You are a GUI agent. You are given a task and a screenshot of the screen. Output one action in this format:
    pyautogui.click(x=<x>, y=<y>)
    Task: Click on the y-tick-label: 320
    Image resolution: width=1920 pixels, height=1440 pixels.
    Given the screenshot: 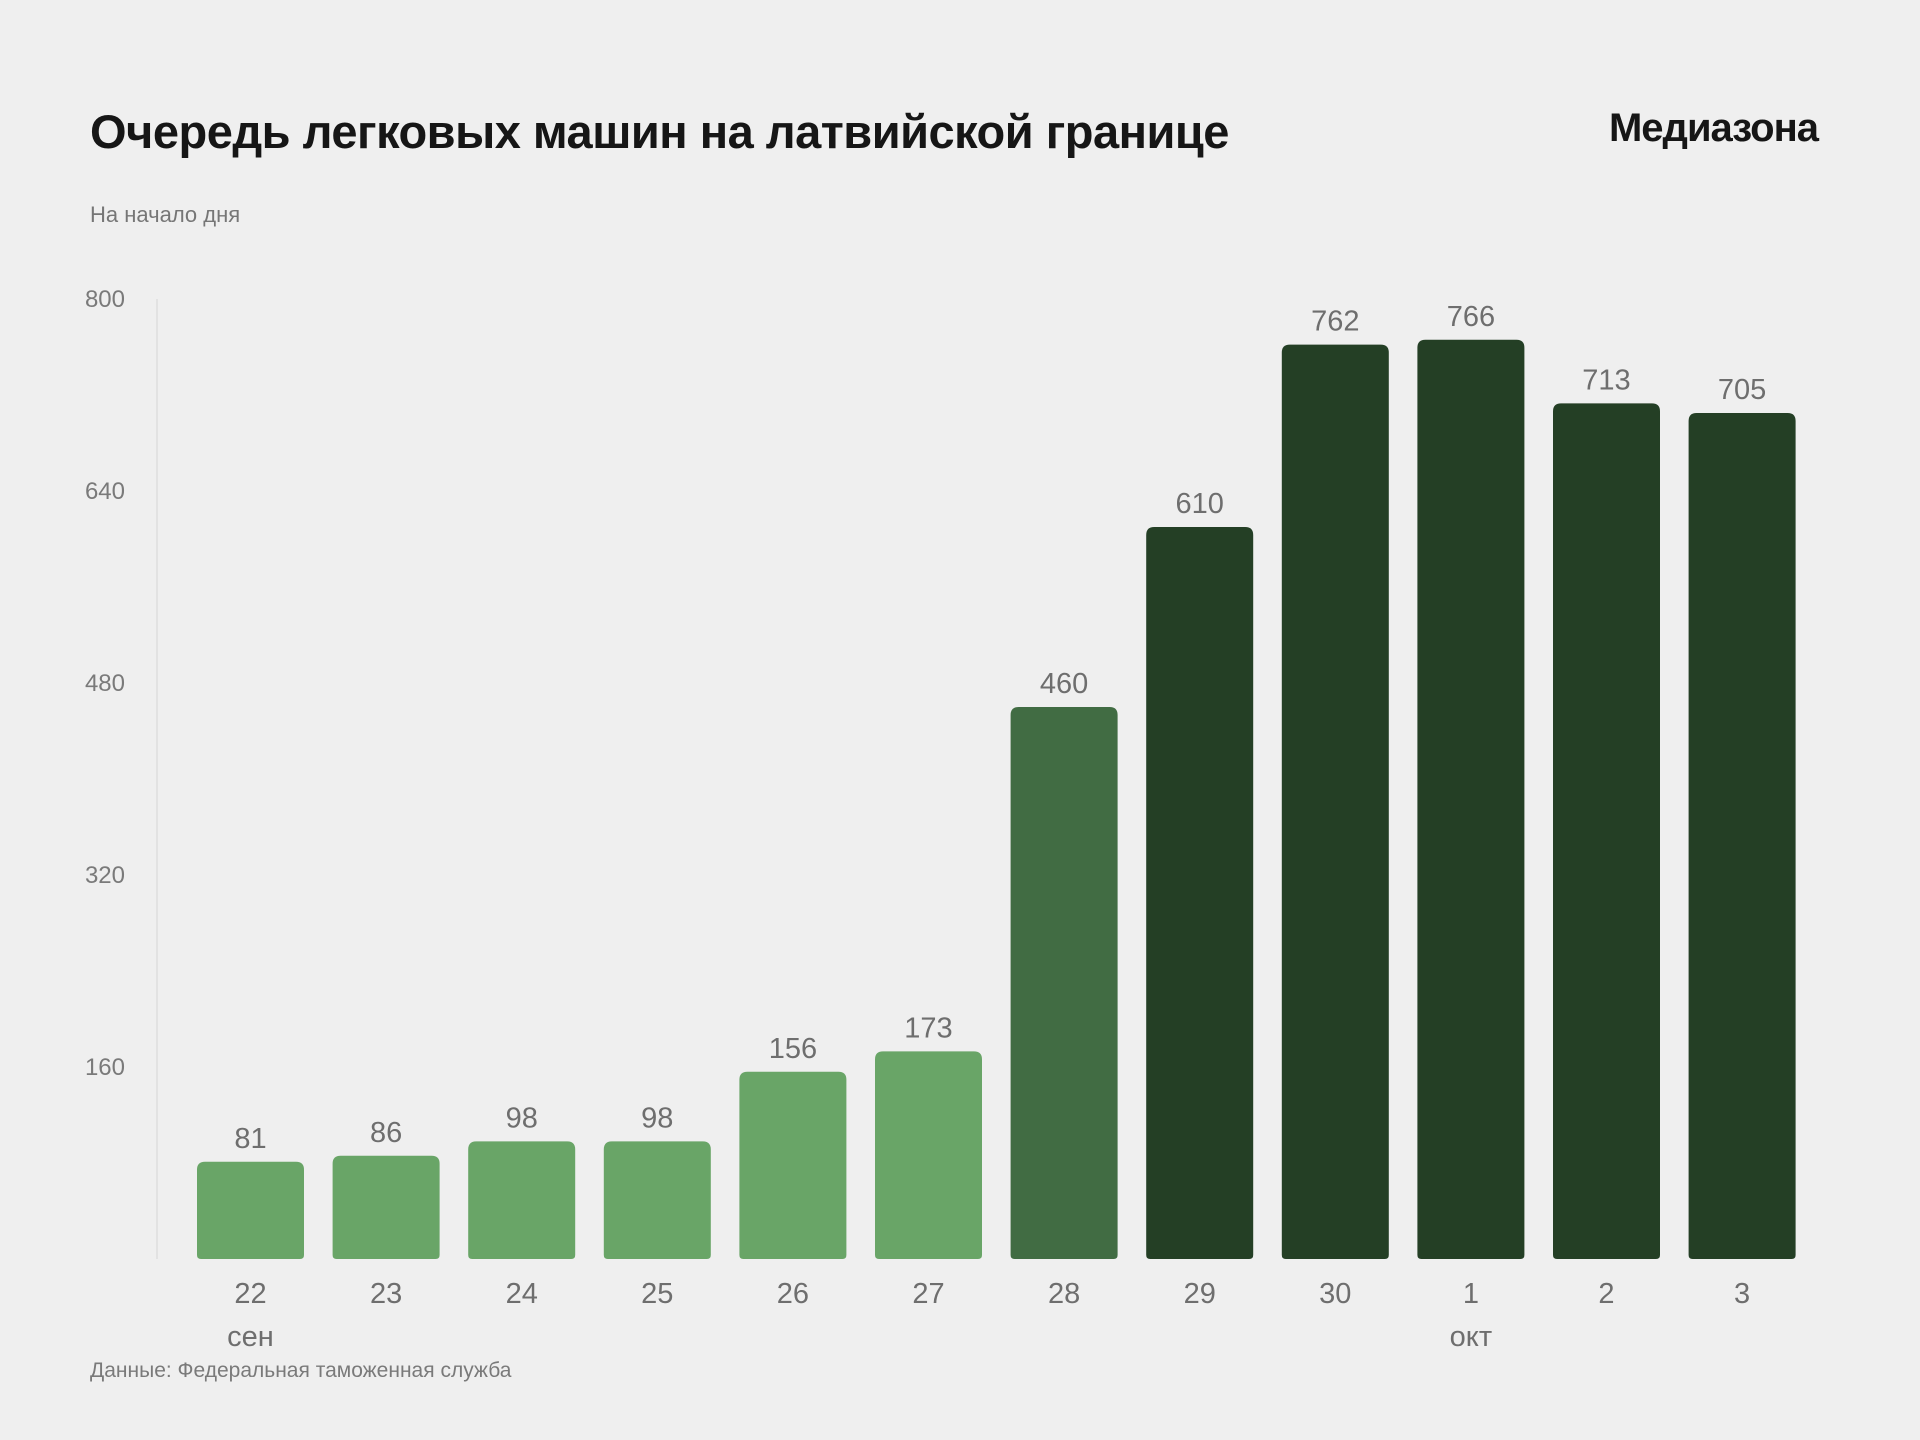 What is the action you would take?
    pyautogui.click(x=105, y=875)
    